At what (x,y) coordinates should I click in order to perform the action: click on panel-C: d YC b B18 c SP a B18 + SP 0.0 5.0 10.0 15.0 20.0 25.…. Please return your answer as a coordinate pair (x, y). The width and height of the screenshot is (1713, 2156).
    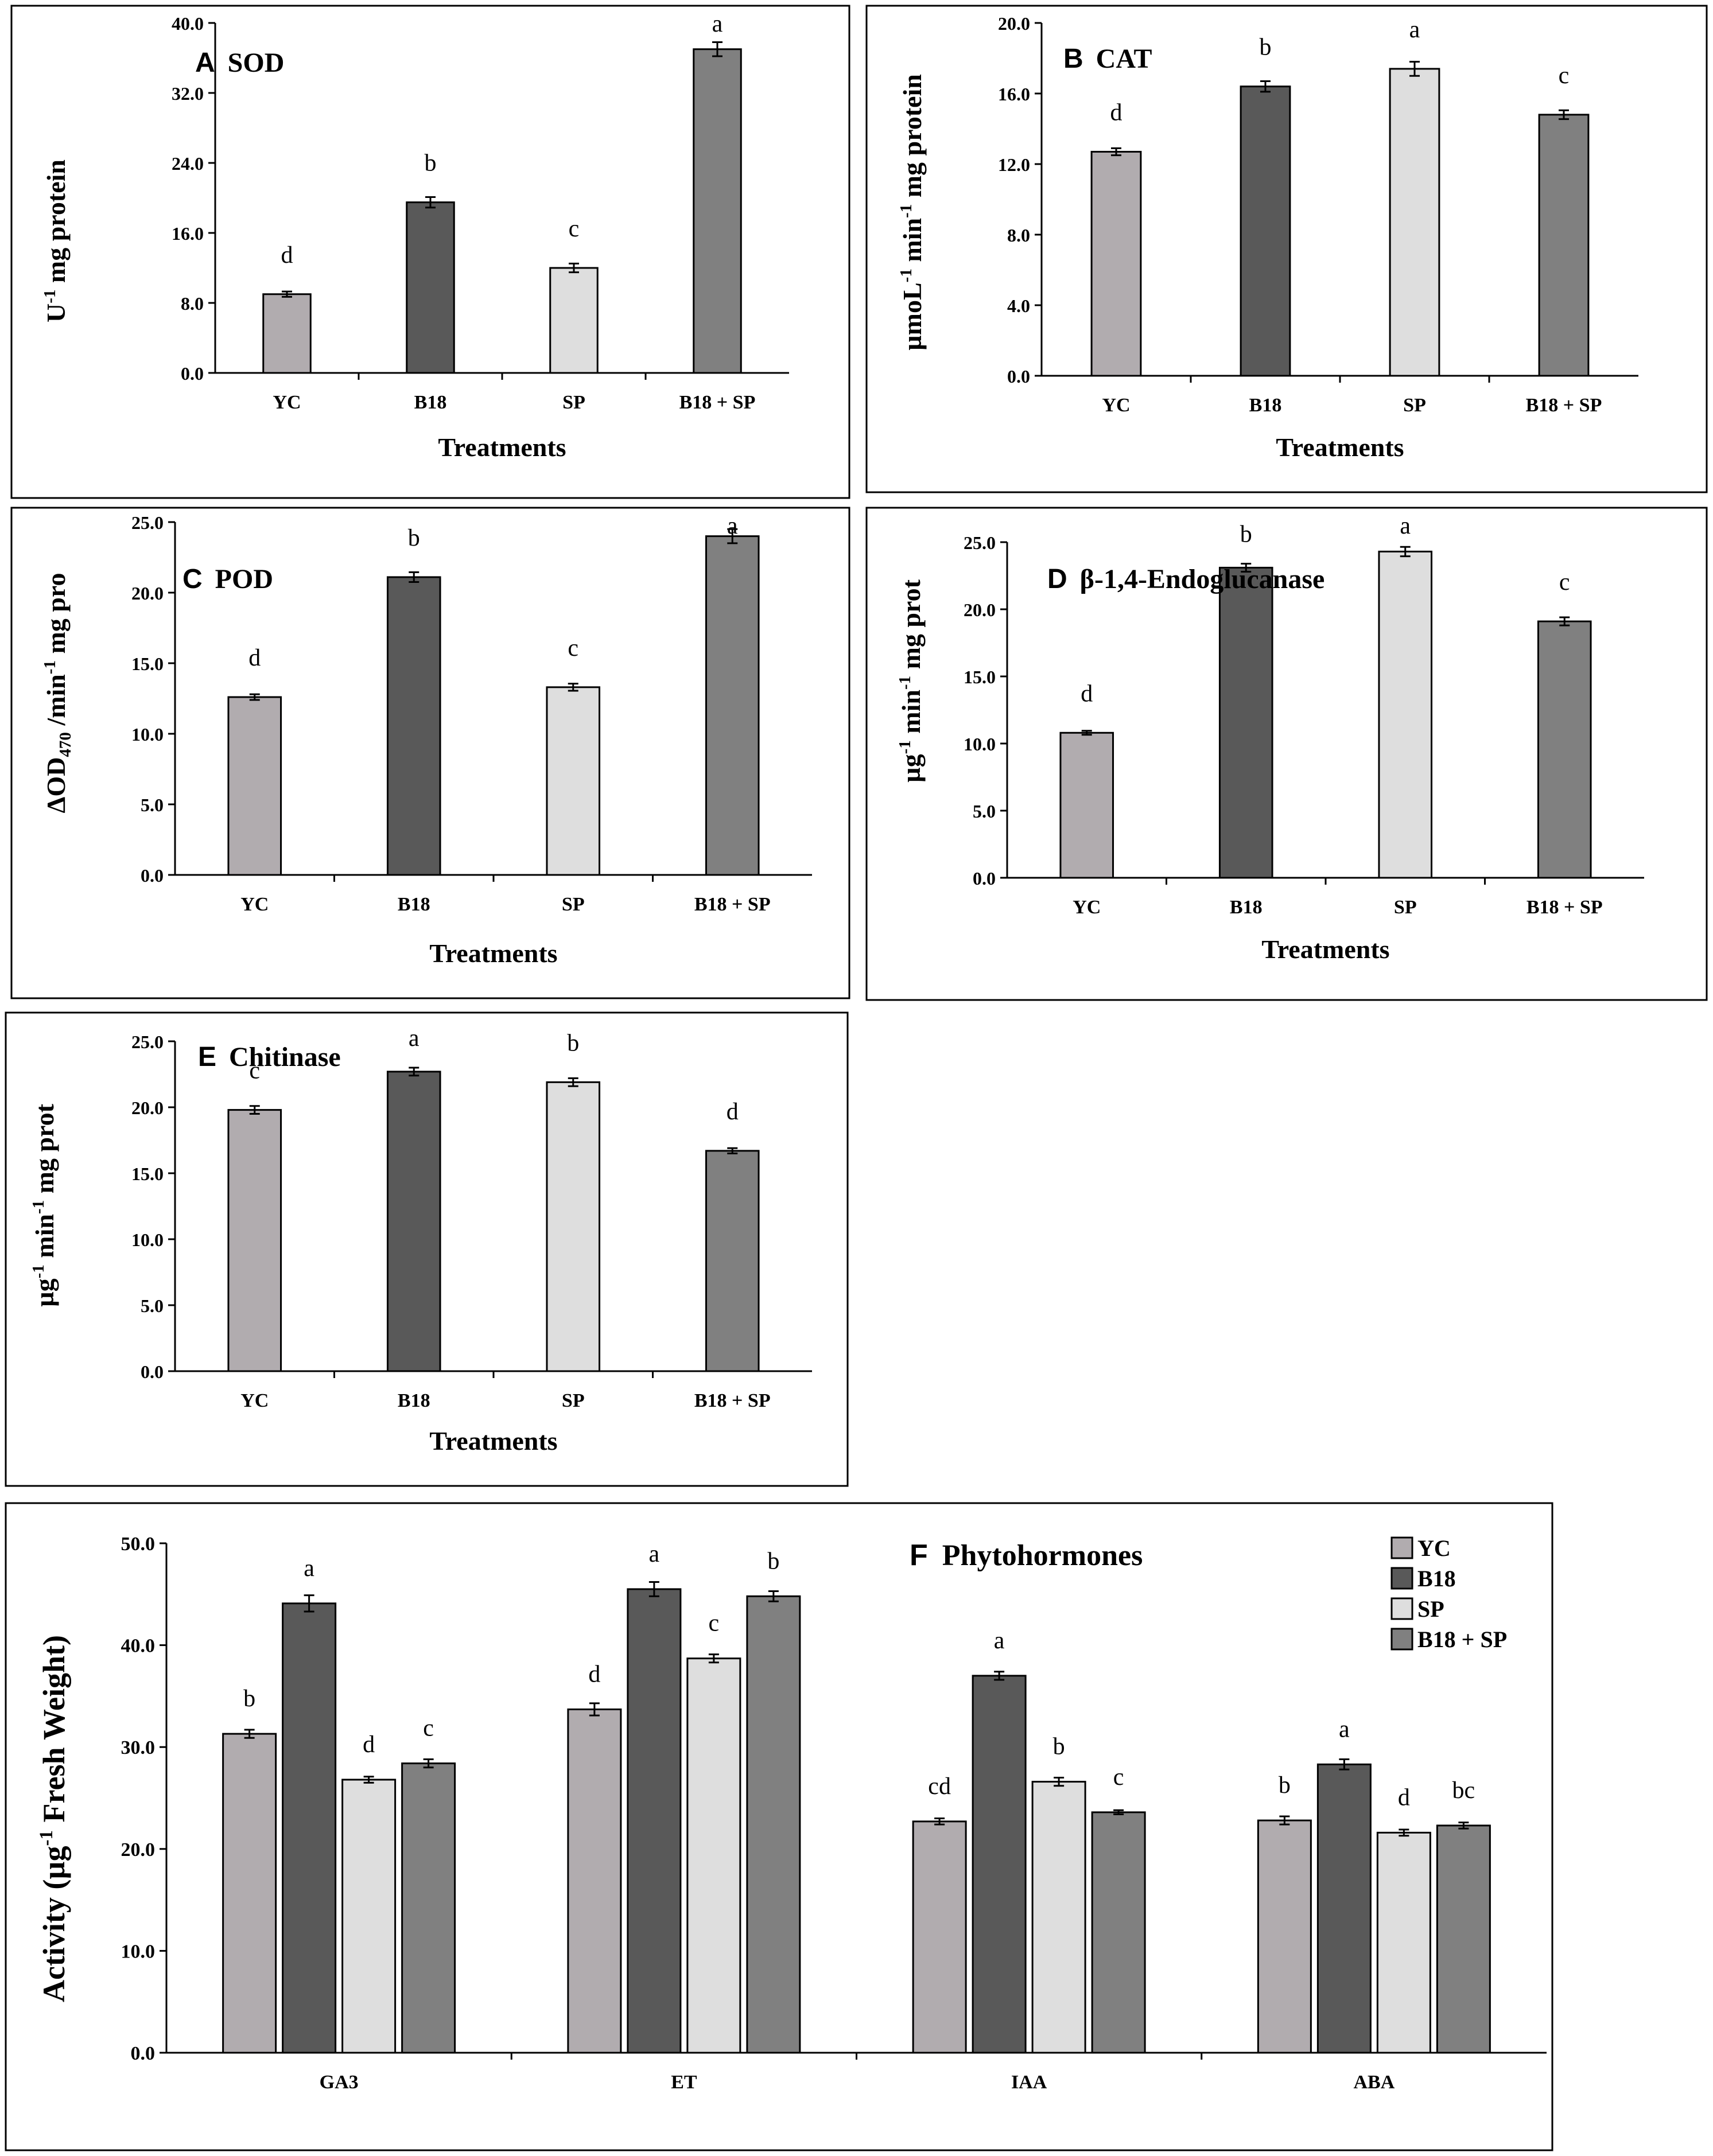
    Looking at the image, I should click on (430, 753).